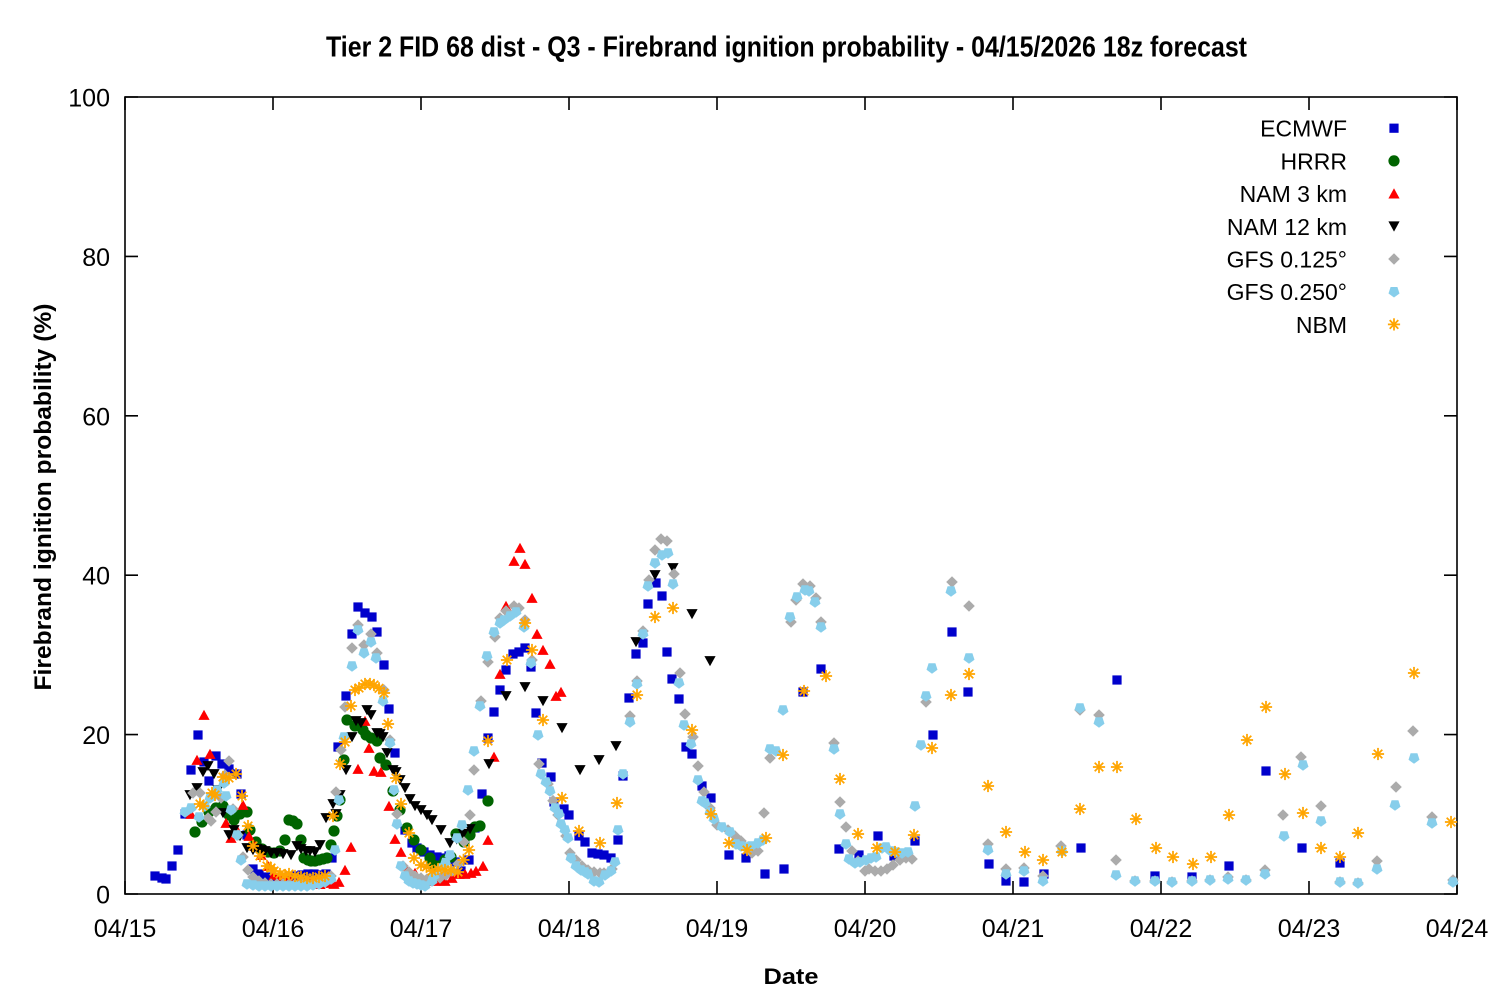 This screenshot has width=1500, height=1000. I want to click on svg-text: 04/17, so click(421, 929).